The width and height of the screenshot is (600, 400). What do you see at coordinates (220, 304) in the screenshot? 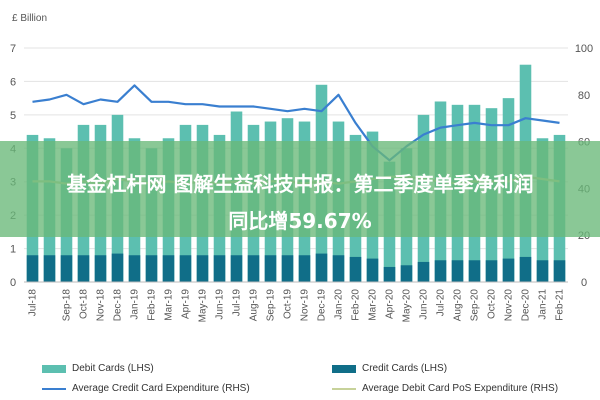
I see `x-tick-label: Jun-19` at bounding box center [220, 304].